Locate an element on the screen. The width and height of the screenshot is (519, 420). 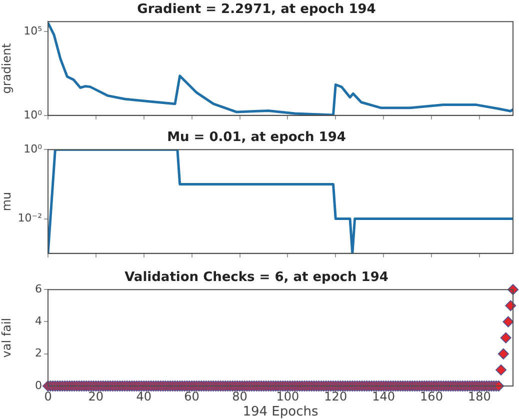
x-tick-label: 180 is located at coordinates (479, 396).